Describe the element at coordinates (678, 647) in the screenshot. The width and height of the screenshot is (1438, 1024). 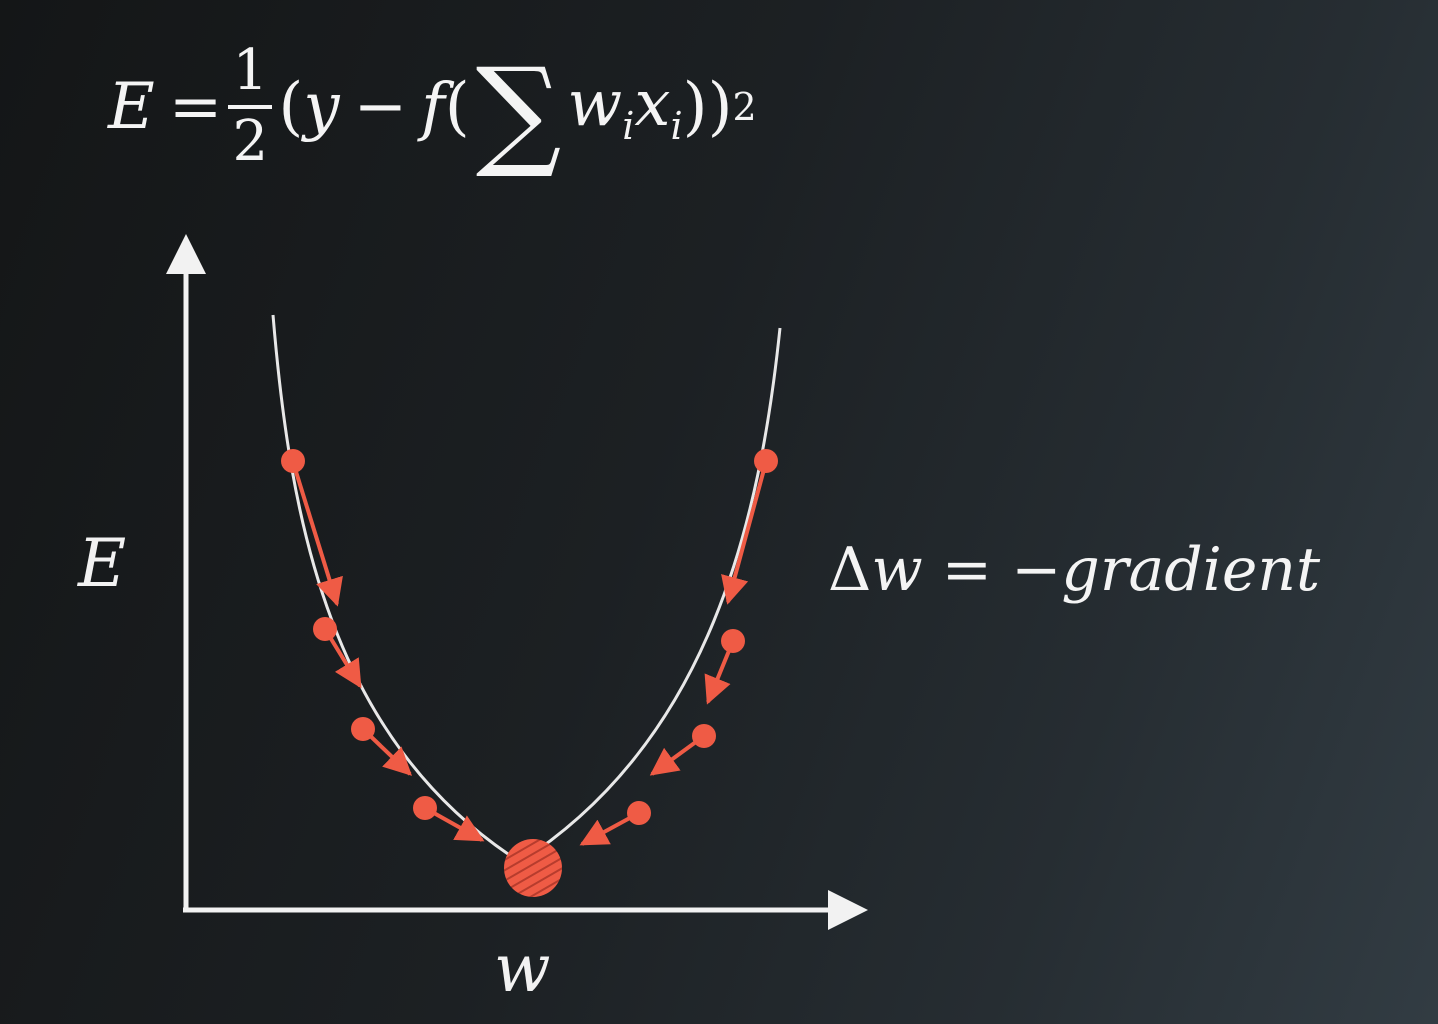
I see `gradient-steps-right` at that location.